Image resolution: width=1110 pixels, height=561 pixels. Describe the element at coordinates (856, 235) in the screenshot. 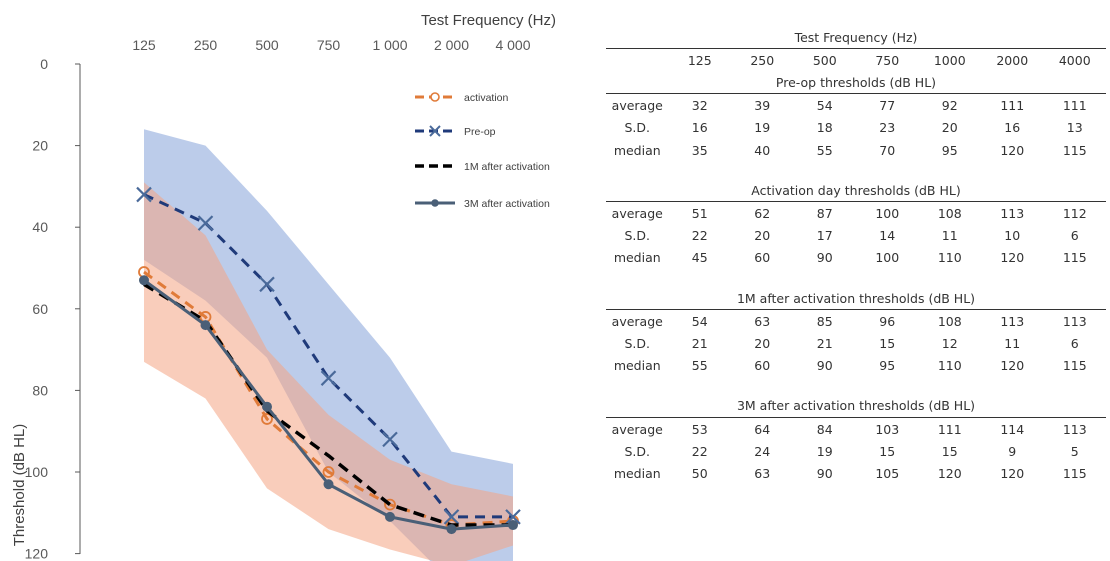

I see `table-row: S.D. 22 20 17 14 11 10 6` at that location.